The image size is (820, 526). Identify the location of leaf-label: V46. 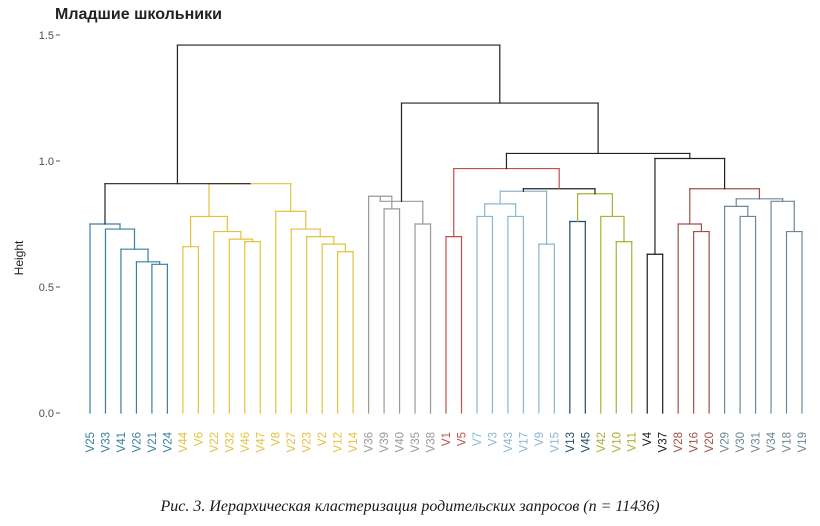
(246, 442).